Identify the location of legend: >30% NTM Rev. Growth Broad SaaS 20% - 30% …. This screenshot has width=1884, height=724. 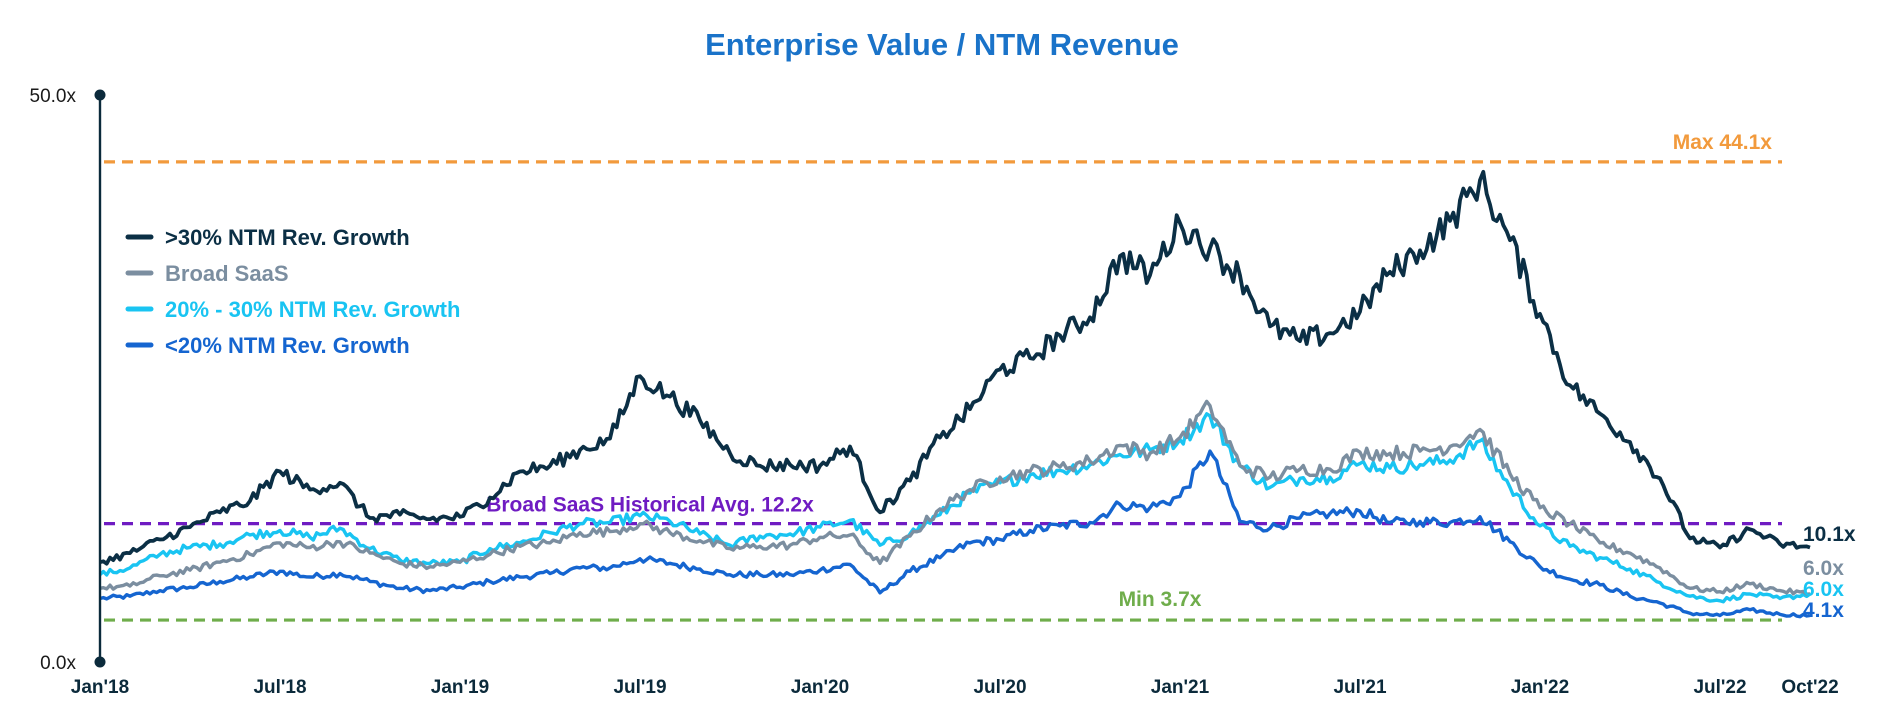
(292, 291).